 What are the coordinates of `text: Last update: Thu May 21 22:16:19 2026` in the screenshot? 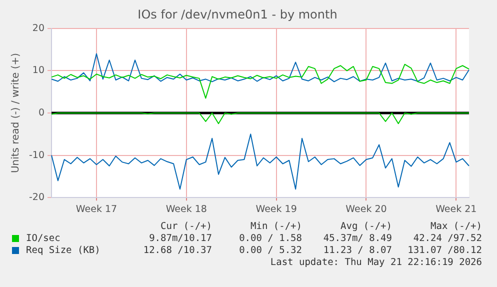 It's located at (376, 262).